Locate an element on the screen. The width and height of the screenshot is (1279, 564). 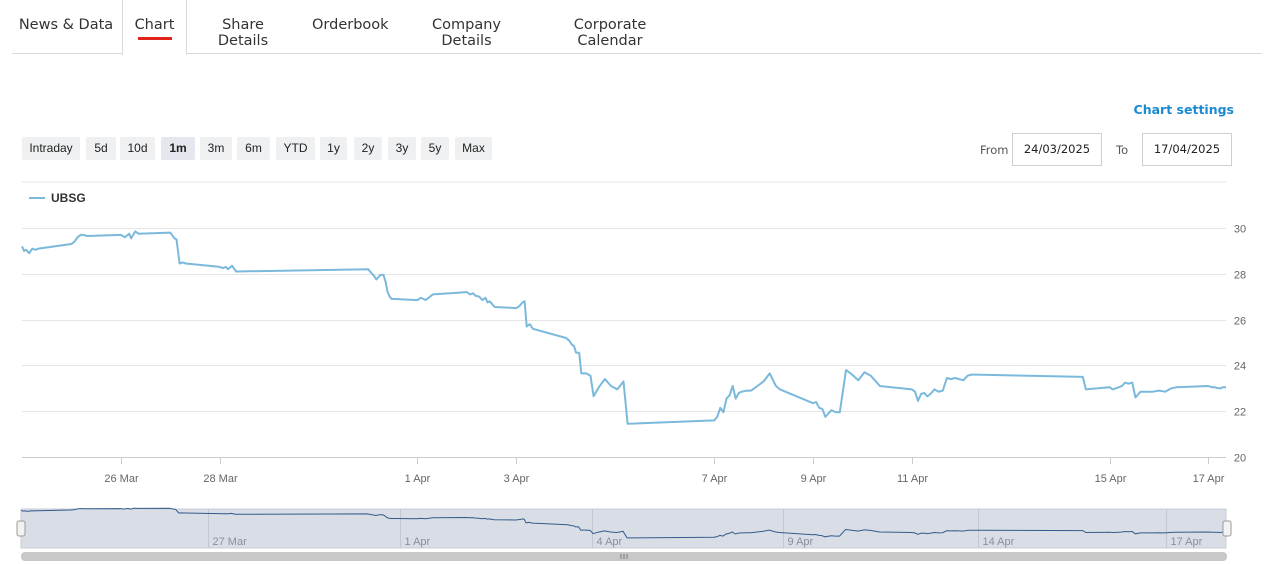
y-axis-labels: 20 22 24 26 28 30 is located at coordinates (1240, 344).